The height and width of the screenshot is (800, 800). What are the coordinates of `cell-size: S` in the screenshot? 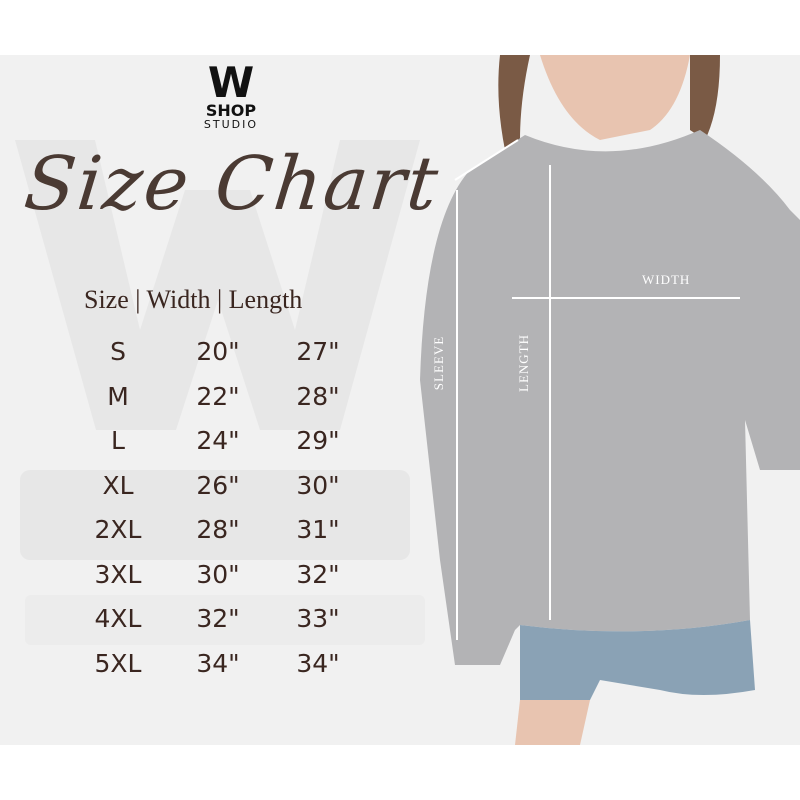 It's located at (118, 351).